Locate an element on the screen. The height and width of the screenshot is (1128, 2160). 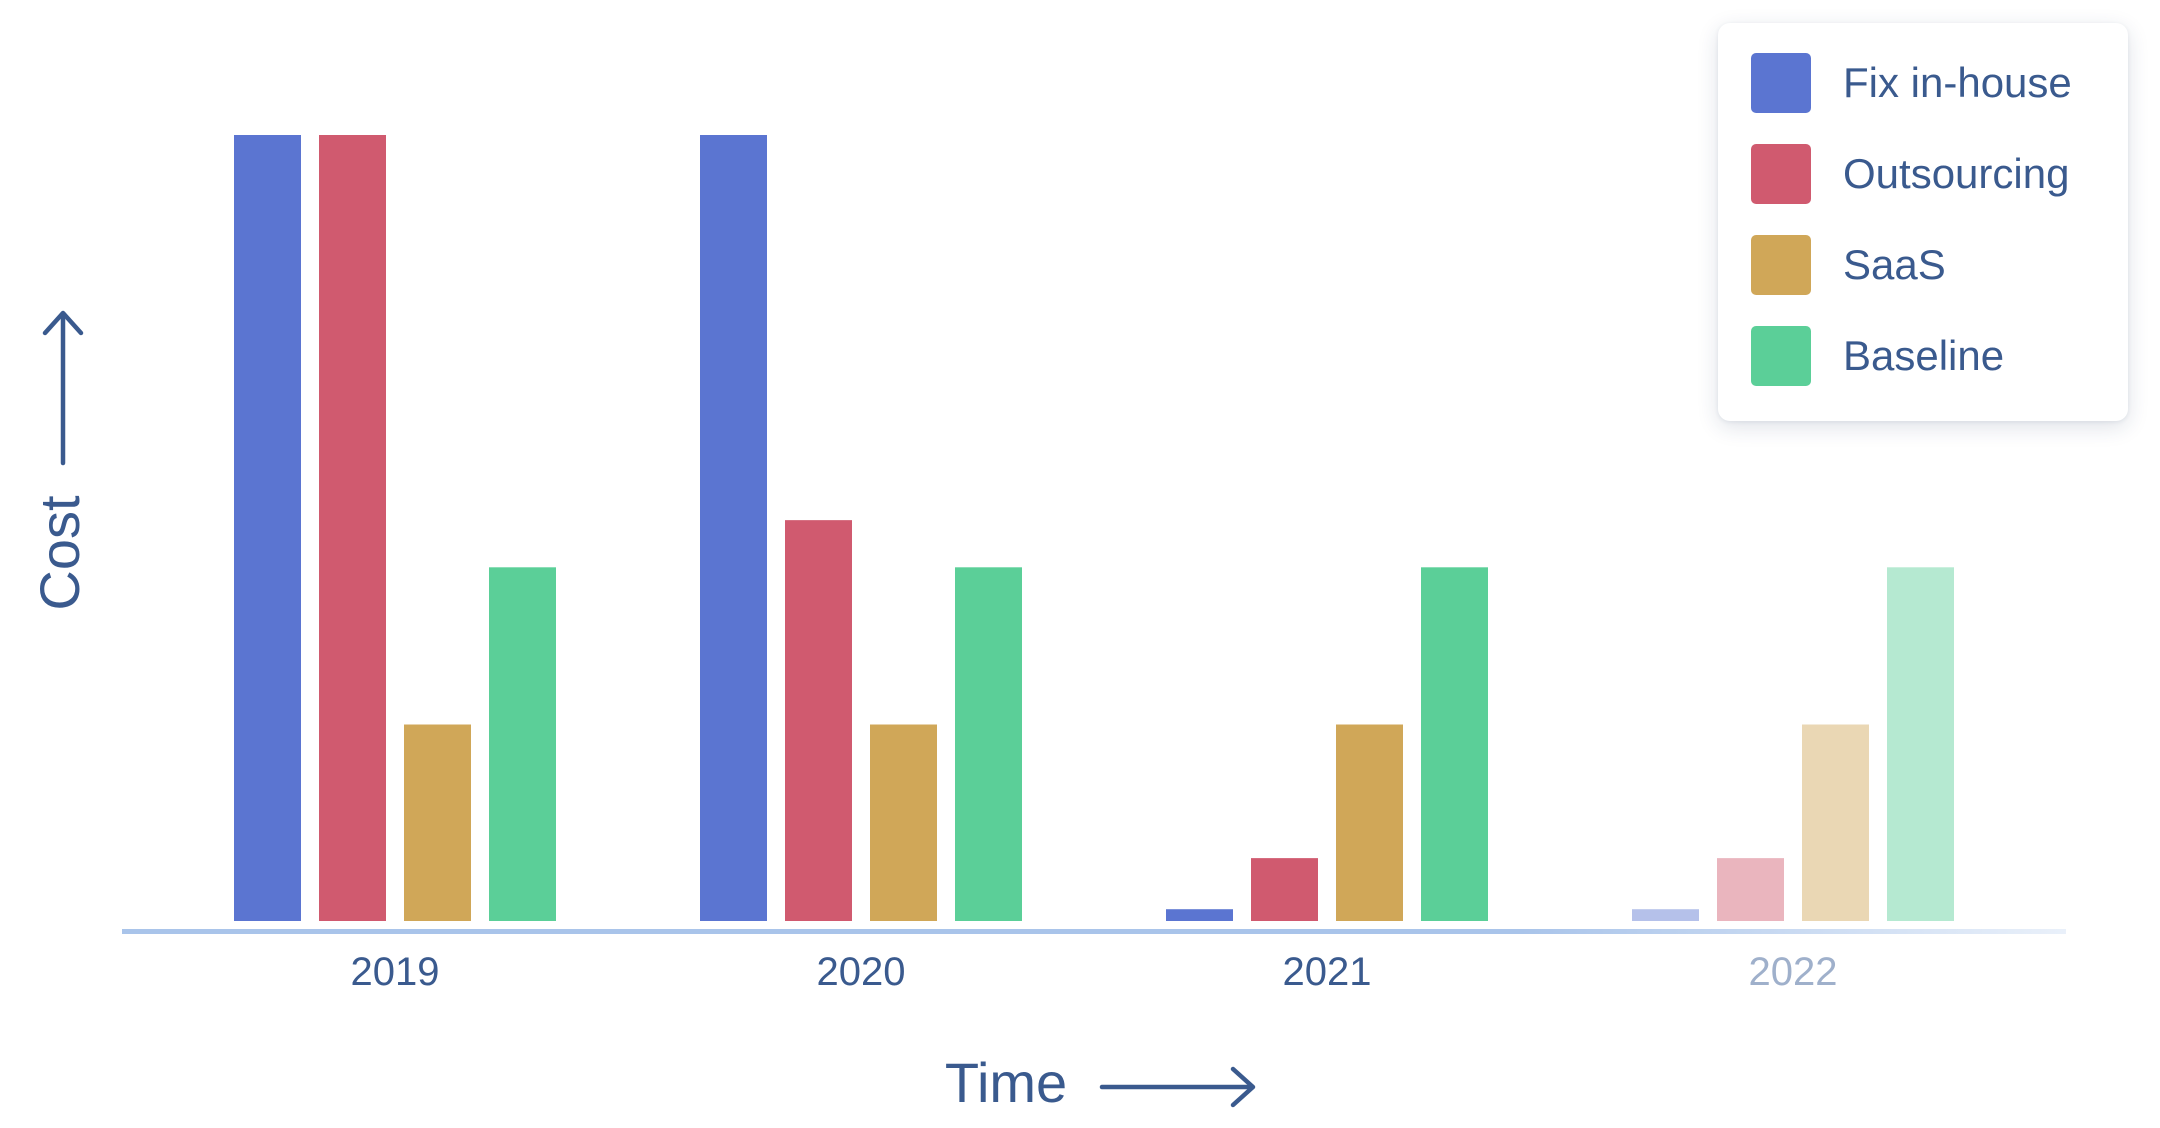
legend-item-fix-in-house: Fix in-house is located at coordinates (1939, 83).